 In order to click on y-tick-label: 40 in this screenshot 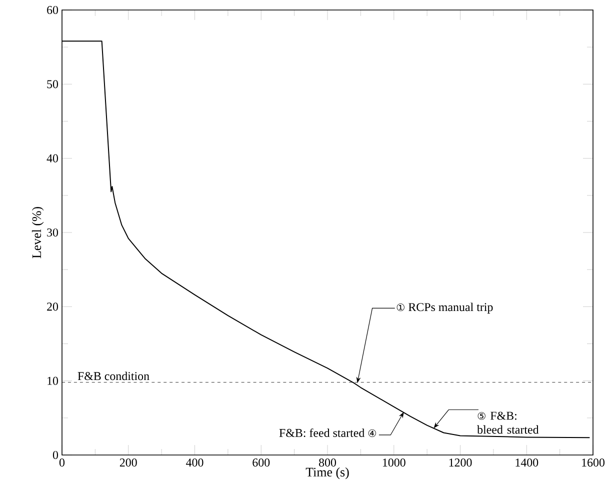, I will do `click(52, 158)`.